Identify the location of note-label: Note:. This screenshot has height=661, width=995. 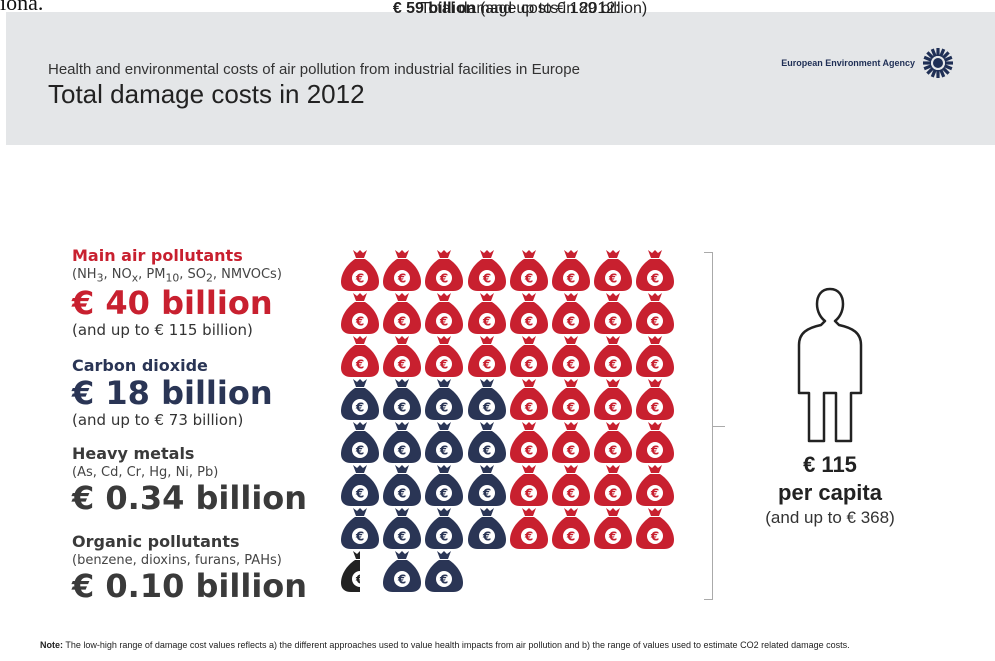
(51, 645).